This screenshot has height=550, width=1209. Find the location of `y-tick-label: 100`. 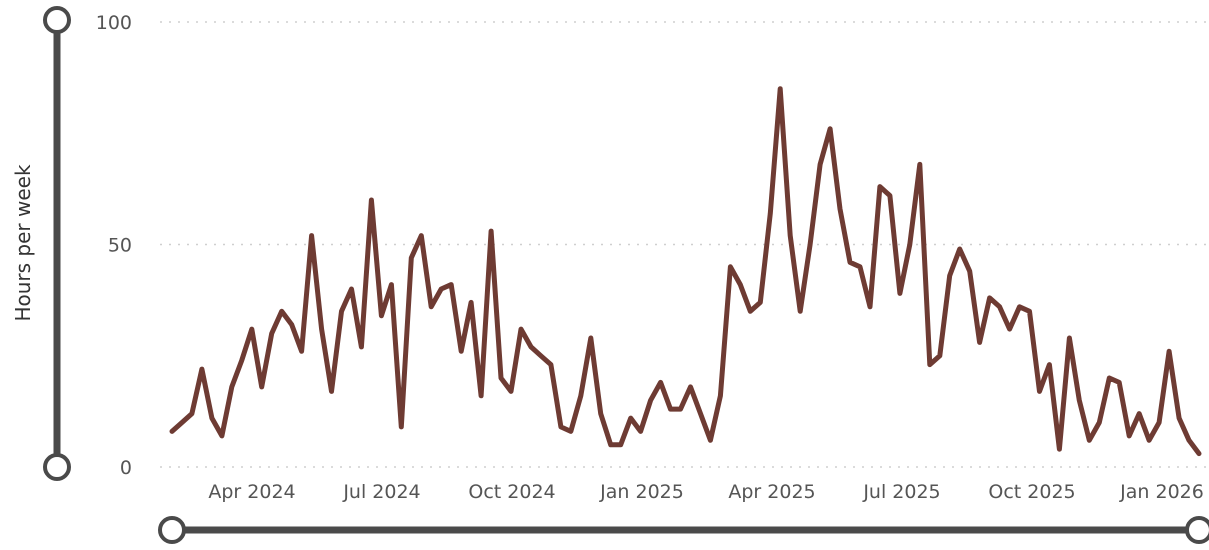

y-tick-label: 100 is located at coordinates (114, 23).